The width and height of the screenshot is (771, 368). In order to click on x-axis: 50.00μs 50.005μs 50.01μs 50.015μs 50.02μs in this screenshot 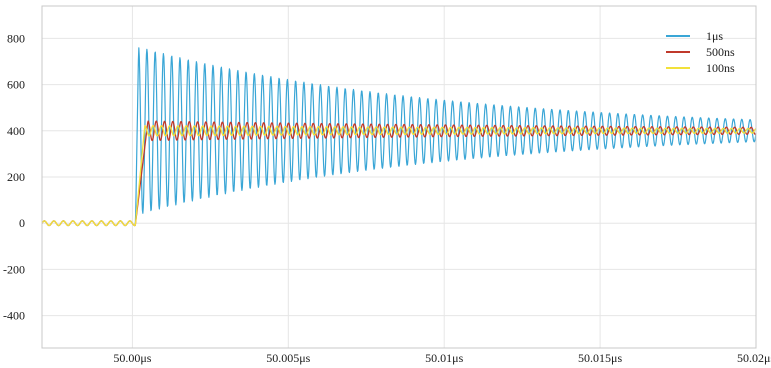, I will do `click(442, 358)`.